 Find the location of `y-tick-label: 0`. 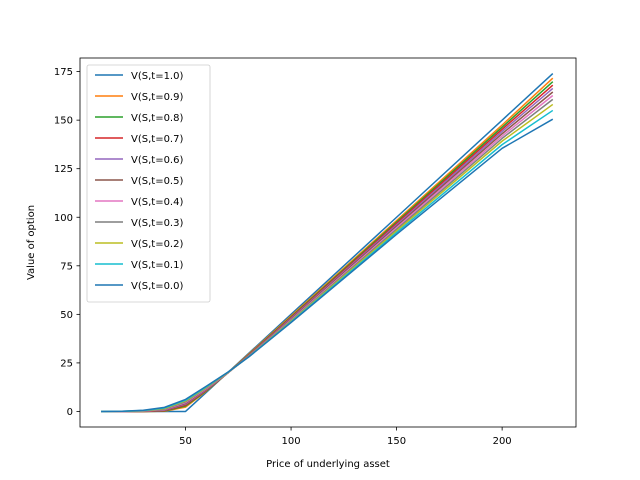

y-tick-label: 0 is located at coordinates (70, 412).